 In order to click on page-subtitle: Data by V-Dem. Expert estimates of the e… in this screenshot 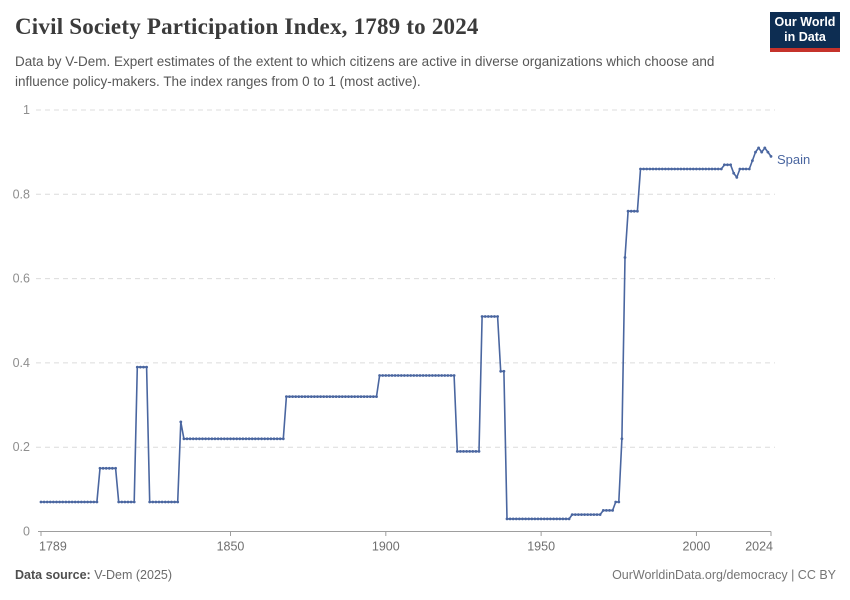, I will do `click(365, 71)`.